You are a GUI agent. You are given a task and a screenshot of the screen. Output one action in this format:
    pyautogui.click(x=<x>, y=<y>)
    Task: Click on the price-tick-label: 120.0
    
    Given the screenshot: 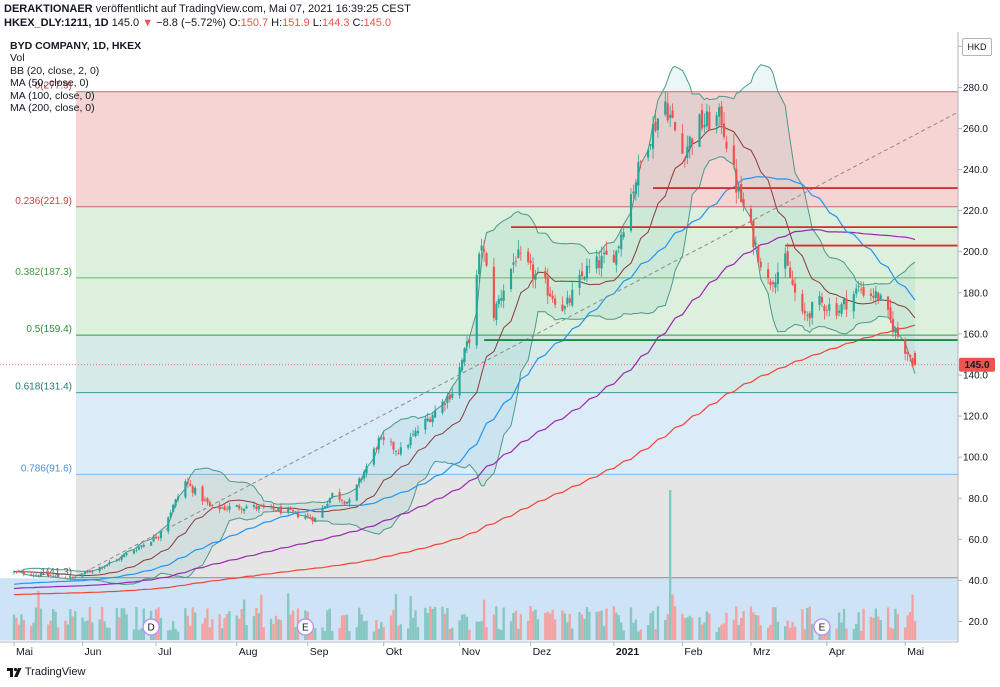 What is the action you would take?
    pyautogui.click(x=975, y=417)
    